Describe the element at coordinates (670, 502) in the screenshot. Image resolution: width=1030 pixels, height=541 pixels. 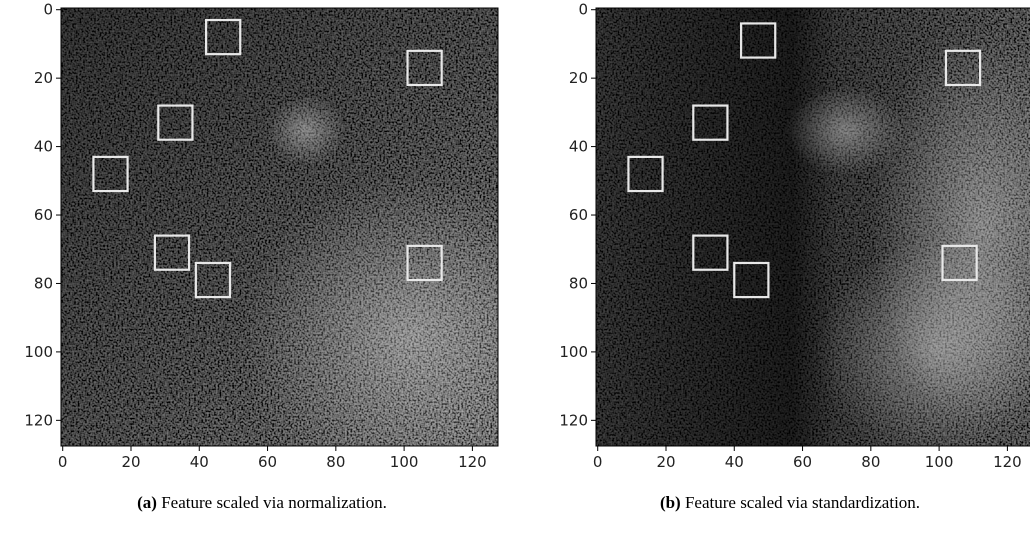
I see `caption-label: (b)` at that location.